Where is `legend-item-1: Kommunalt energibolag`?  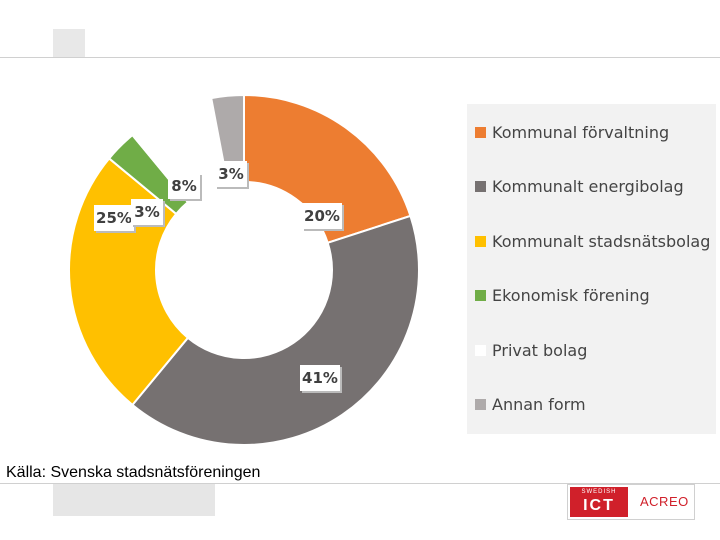 legend-item-1: Kommunalt energibolag is located at coordinates (579, 187).